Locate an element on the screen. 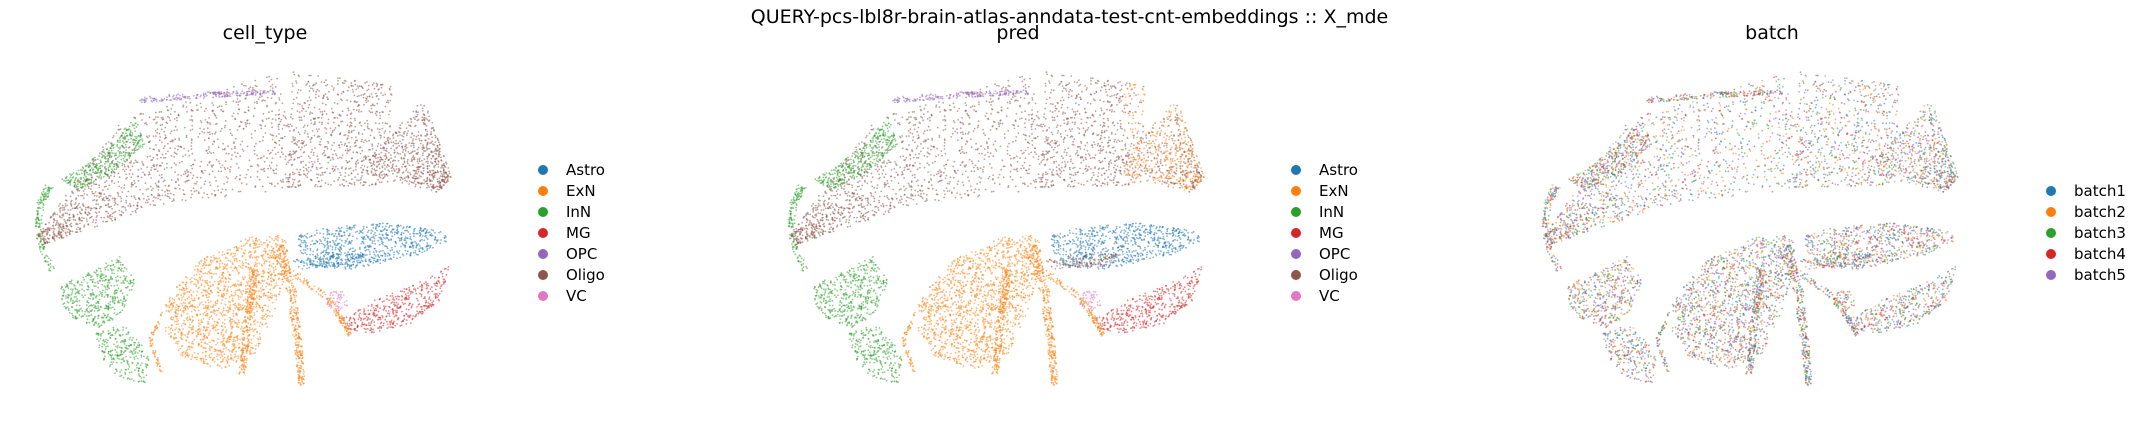  legend-item: batch5 is located at coordinates (2086, 274).